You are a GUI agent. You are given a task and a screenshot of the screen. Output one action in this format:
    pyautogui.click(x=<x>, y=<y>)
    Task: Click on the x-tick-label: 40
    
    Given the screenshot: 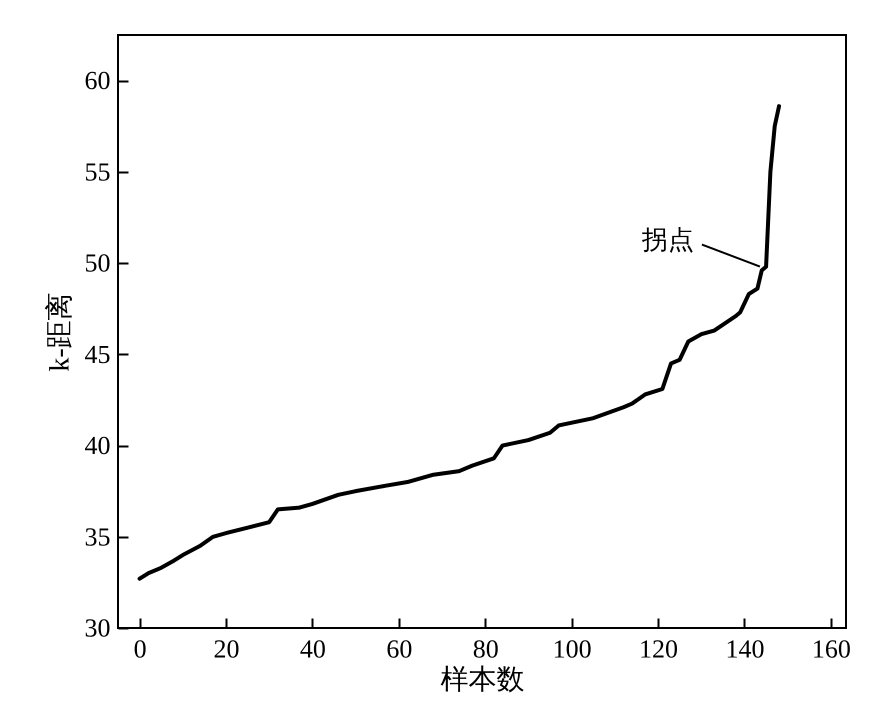 What is the action you would take?
    pyautogui.click(x=313, y=649)
    